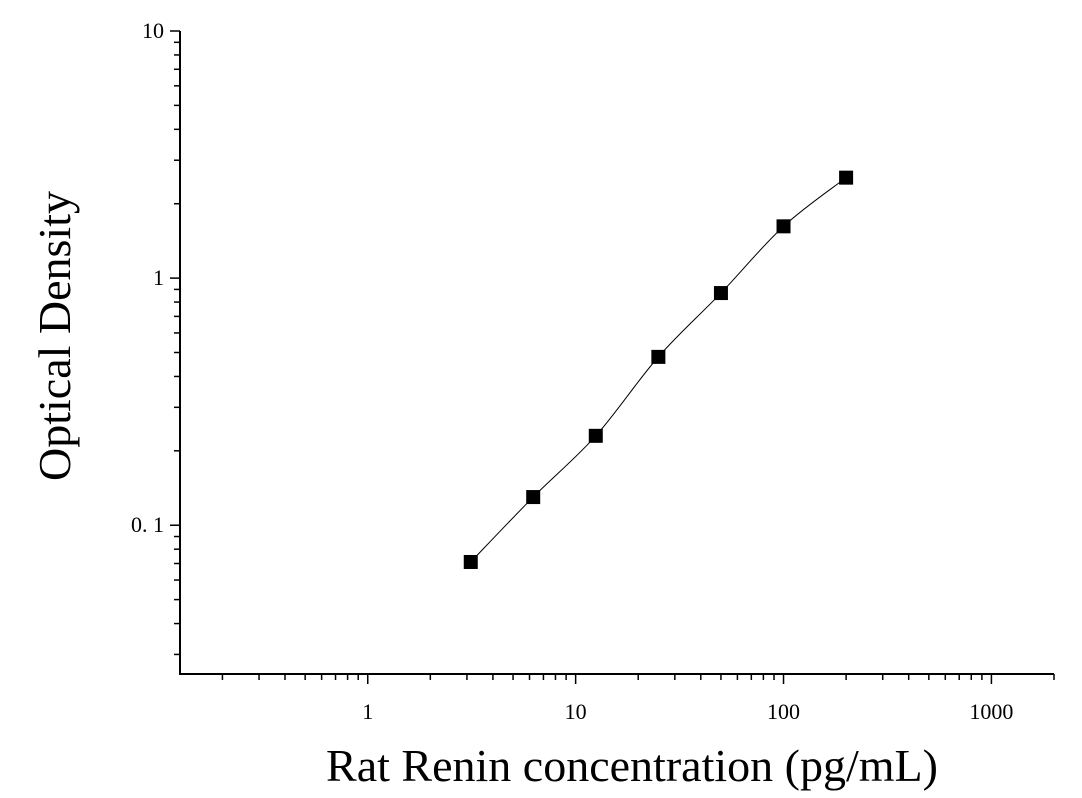 Image resolution: width=1082 pixels, height=798 pixels. What do you see at coordinates (783, 711) in the screenshot?
I see `x-tick-label: 100` at bounding box center [783, 711].